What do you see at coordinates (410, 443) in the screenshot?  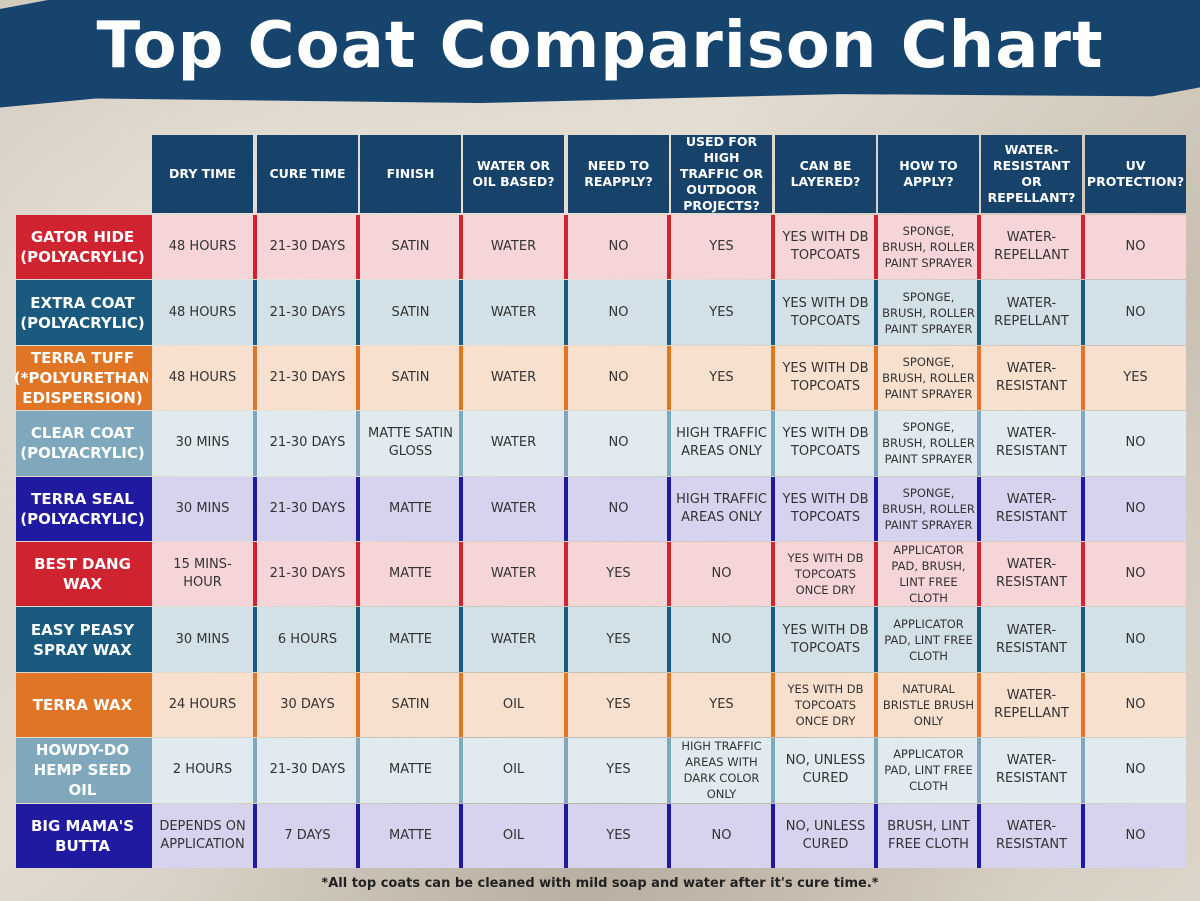 I see `table-cell: MATTE SATIN GLOSS` at bounding box center [410, 443].